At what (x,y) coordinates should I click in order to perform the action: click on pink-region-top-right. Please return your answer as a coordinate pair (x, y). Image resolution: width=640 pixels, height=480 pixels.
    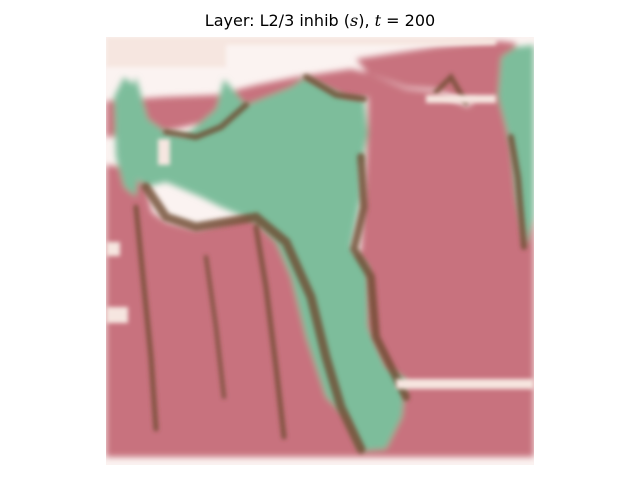
    Looking at the image, I should click on (436, 71).